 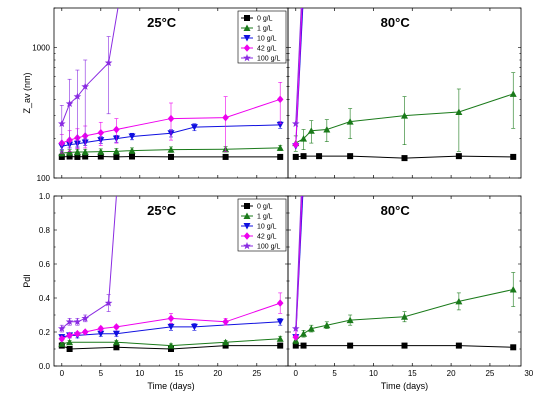 I want to click on x-tick-label: 30, so click(x=528, y=373).